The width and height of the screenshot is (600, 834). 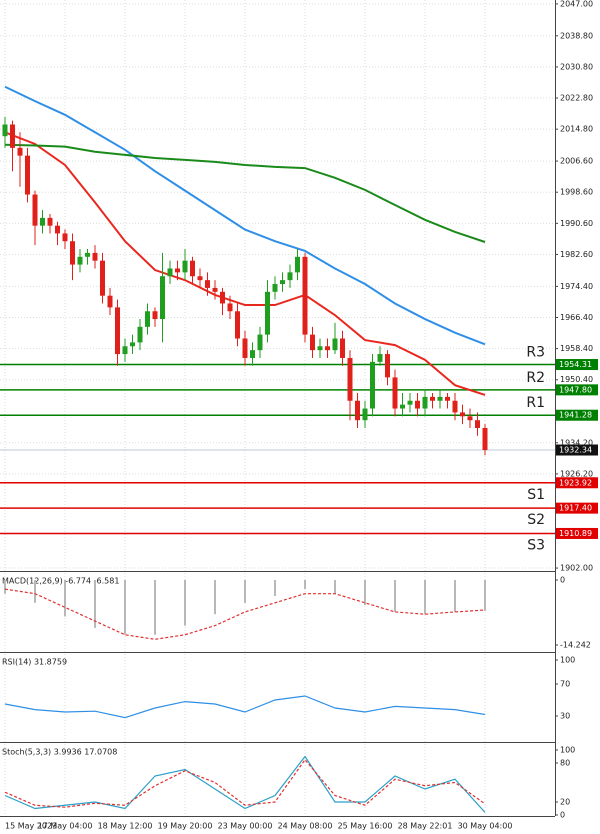 What do you see at coordinates (31, 826) in the screenshot?
I see `x-tick-label: 15 May 2023` at bounding box center [31, 826].